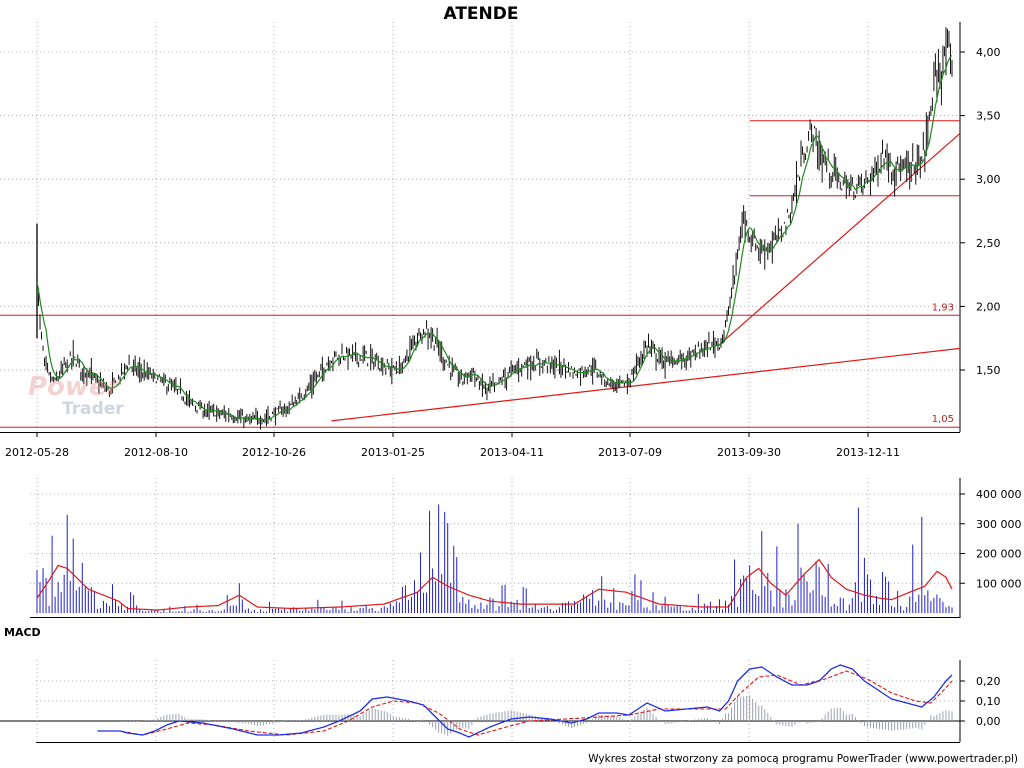 The height and width of the screenshot is (768, 1024). Describe the element at coordinates (988, 681) in the screenshot. I see `macd-y-tick-label: 0,20` at that location.